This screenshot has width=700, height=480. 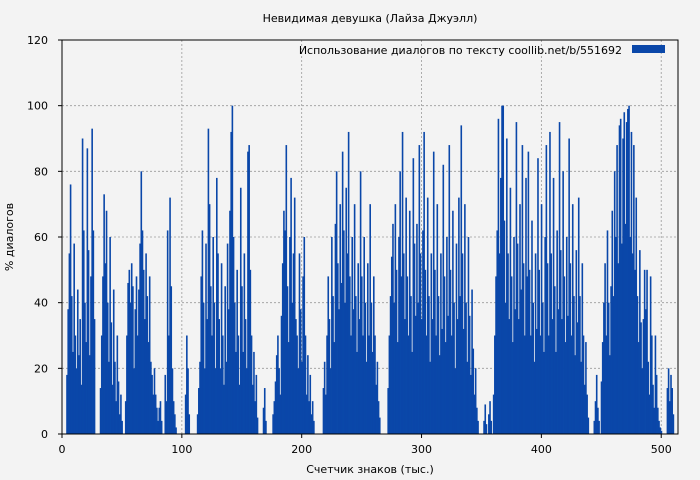 What do you see at coordinates (9, 237) in the screenshot?
I see `y-axis-label: % диалогов` at bounding box center [9, 237].